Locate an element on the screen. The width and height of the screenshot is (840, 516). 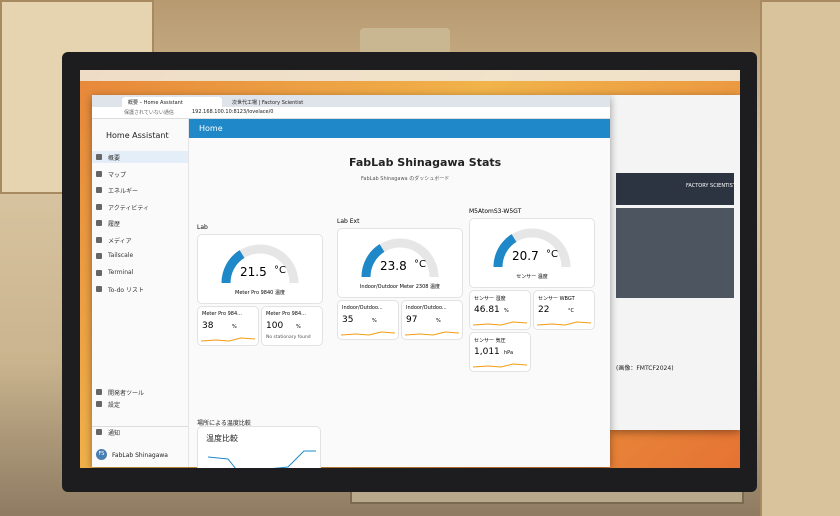
divider is located at coordinates (140, 426).